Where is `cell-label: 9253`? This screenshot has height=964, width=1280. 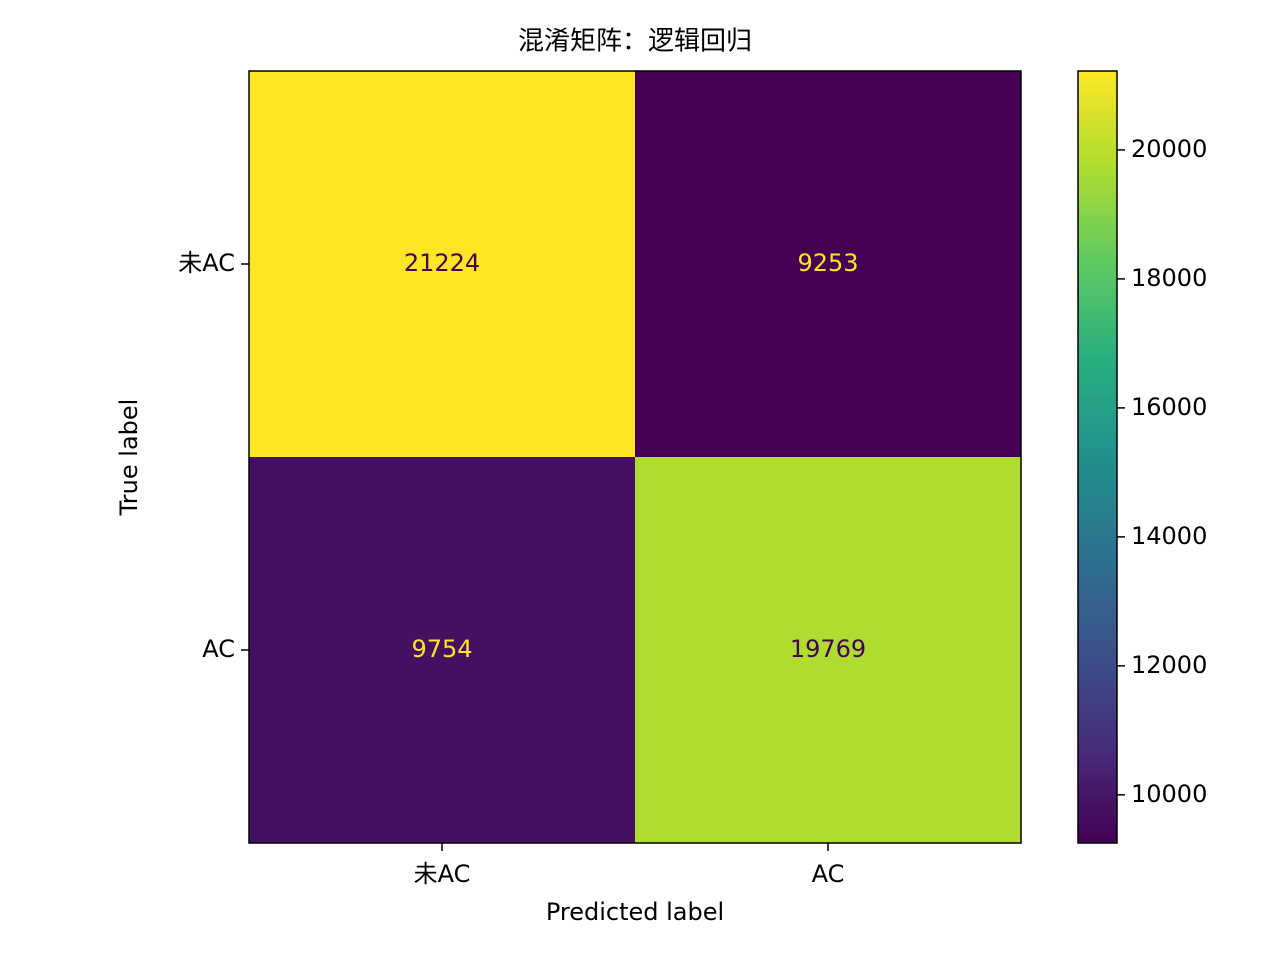
cell-label: 9253 is located at coordinates (827, 263).